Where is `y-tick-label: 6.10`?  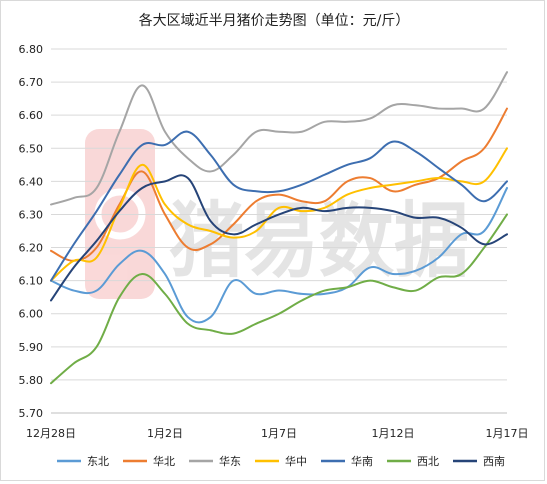 y-tick-label: 6.10 is located at coordinates (31, 281).